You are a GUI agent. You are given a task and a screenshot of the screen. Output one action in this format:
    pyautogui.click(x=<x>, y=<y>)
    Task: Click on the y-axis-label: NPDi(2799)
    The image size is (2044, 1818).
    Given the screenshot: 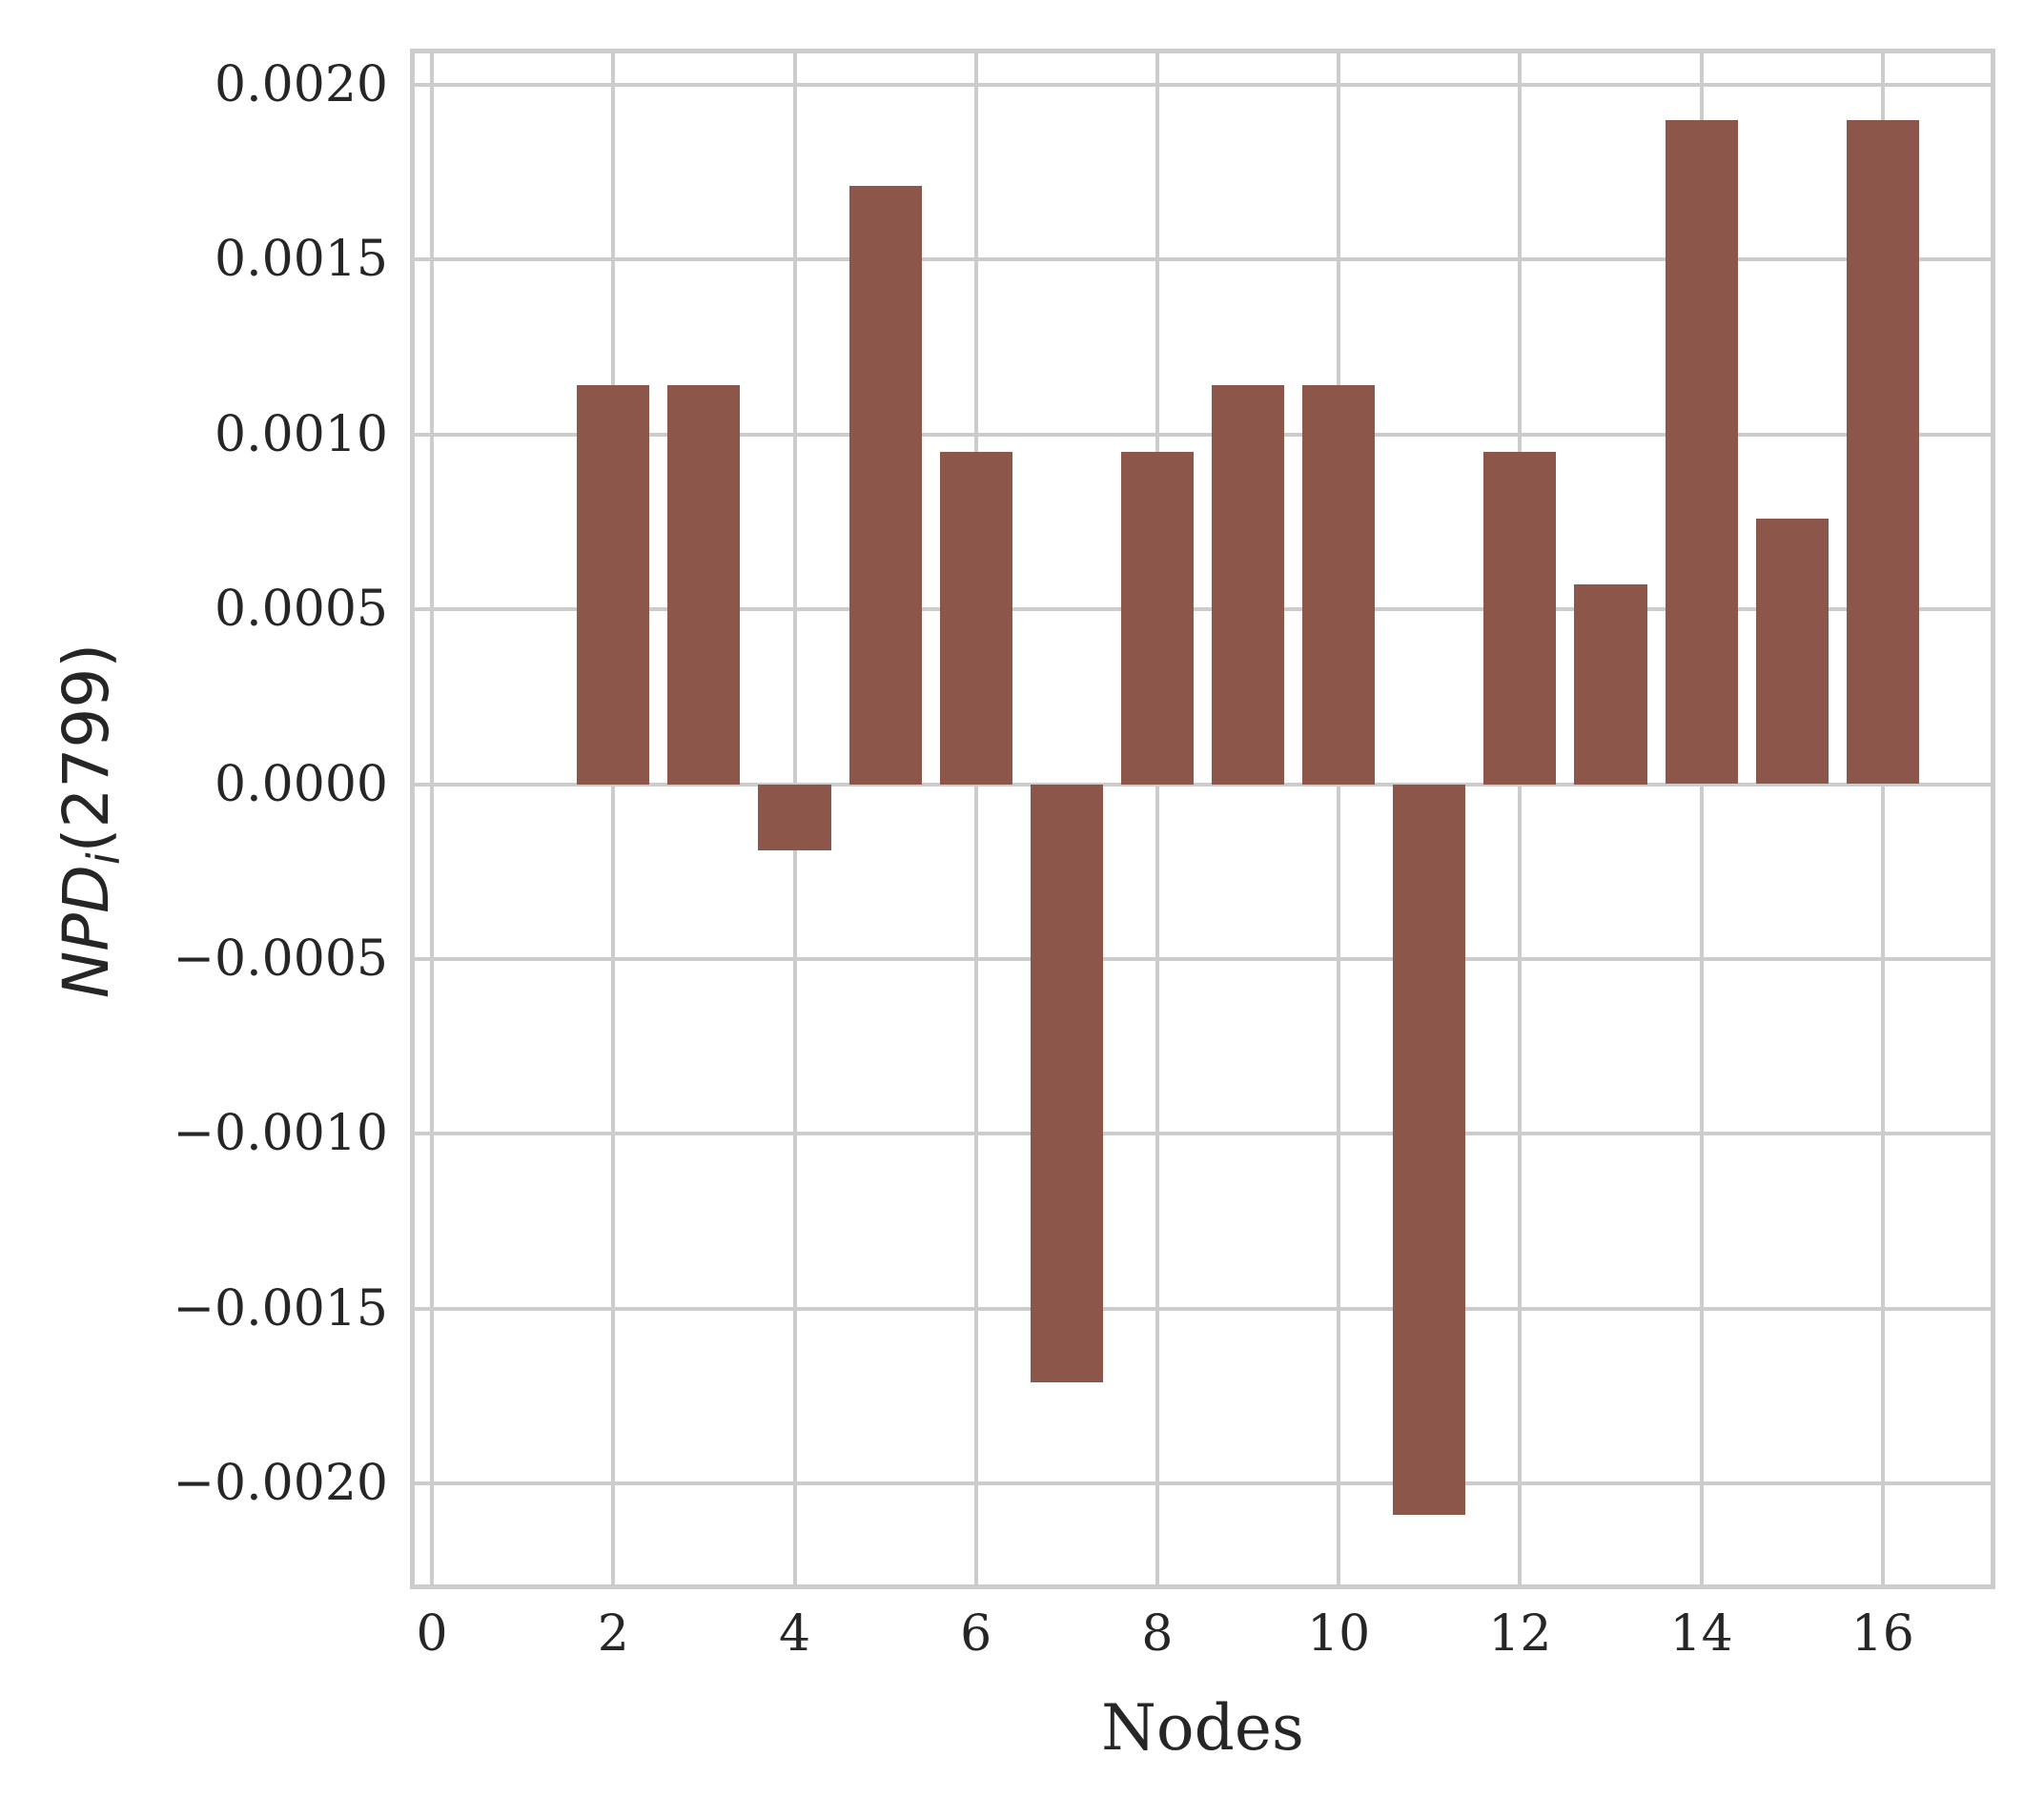 What is the action you would take?
    pyautogui.click(x=90, y=820)
    